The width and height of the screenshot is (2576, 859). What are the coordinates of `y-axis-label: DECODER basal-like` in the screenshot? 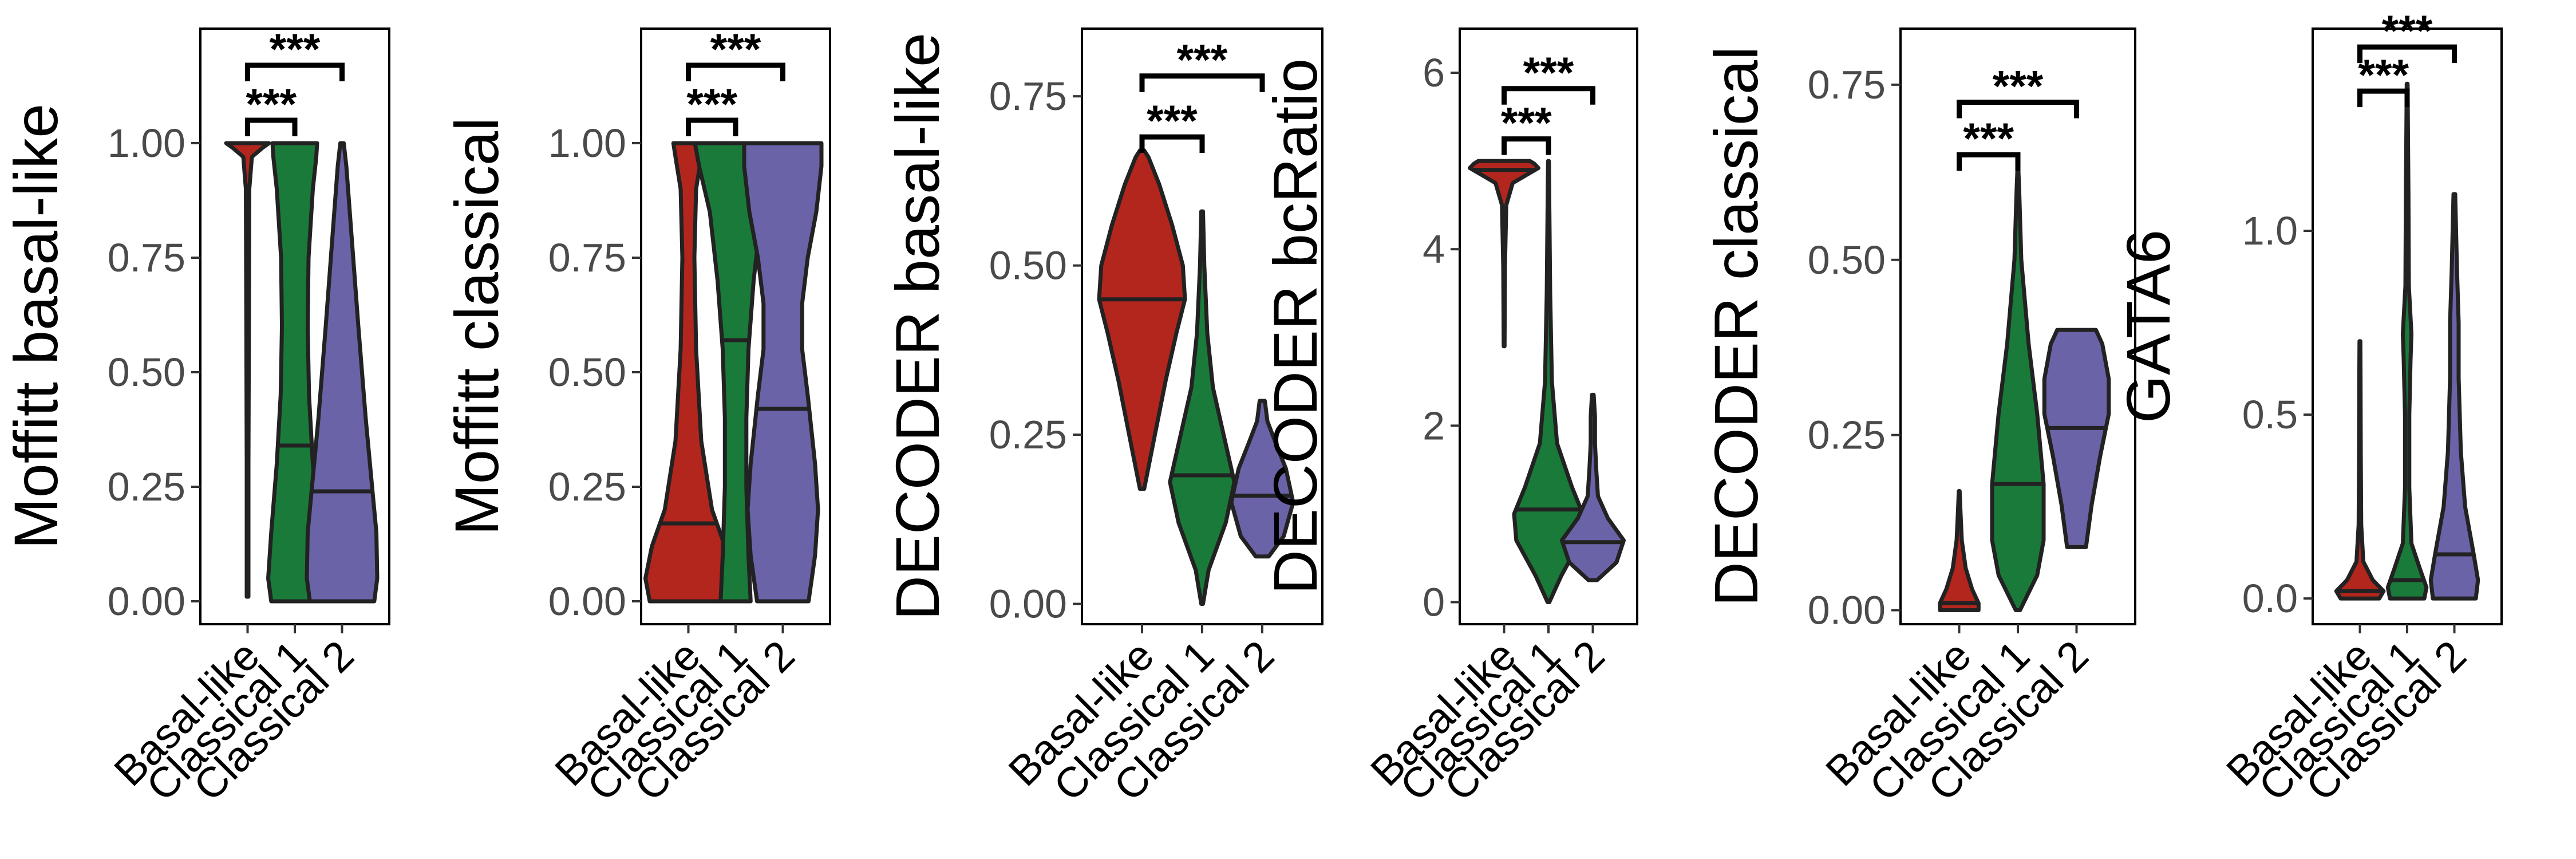 It's located at (917, 326).